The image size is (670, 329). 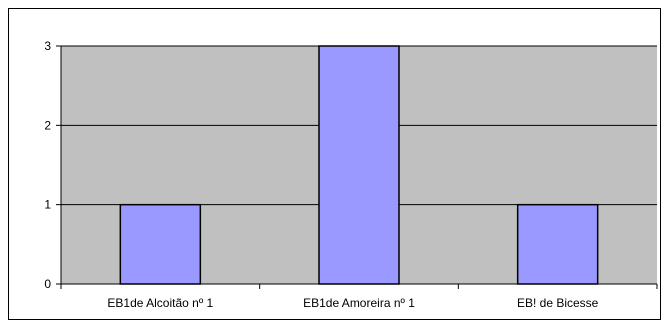 I want to click on y-tick-label: 2, so click(x=47, y=125).